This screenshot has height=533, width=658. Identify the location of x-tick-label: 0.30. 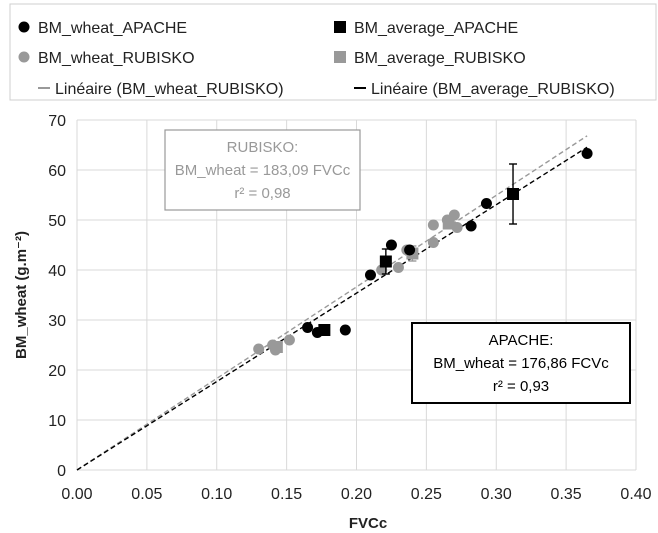
(496, 494).